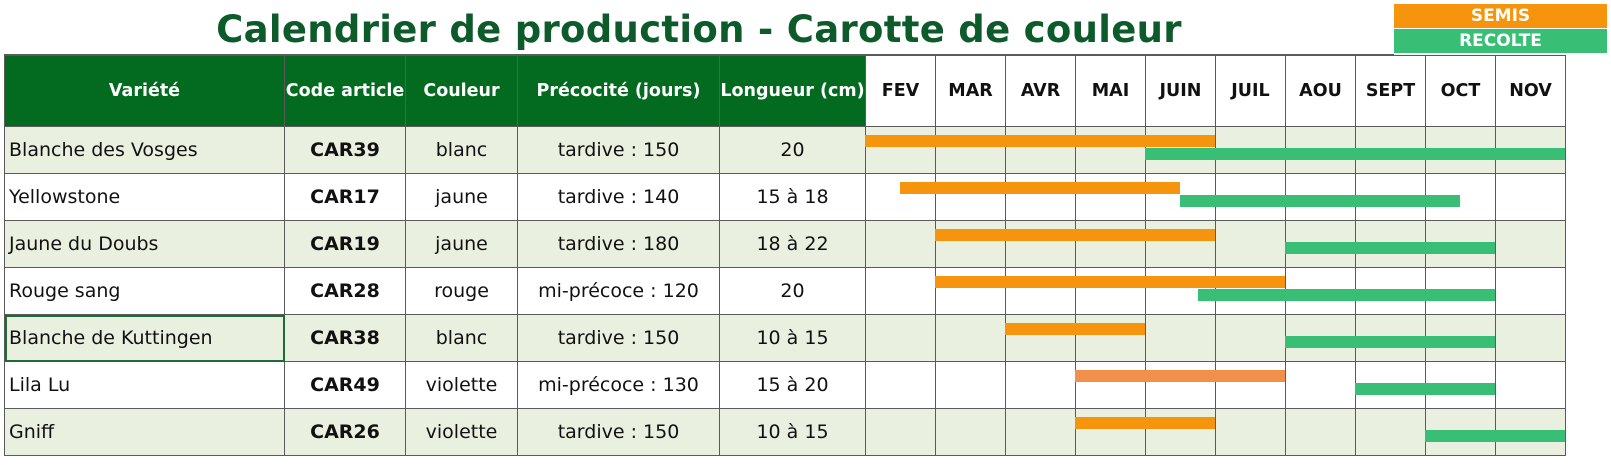 The image size is (1611, 465). Describe the element at coordinates (792, 338) in the screenshot. I see `length-cell: 10 à 15` at that location.